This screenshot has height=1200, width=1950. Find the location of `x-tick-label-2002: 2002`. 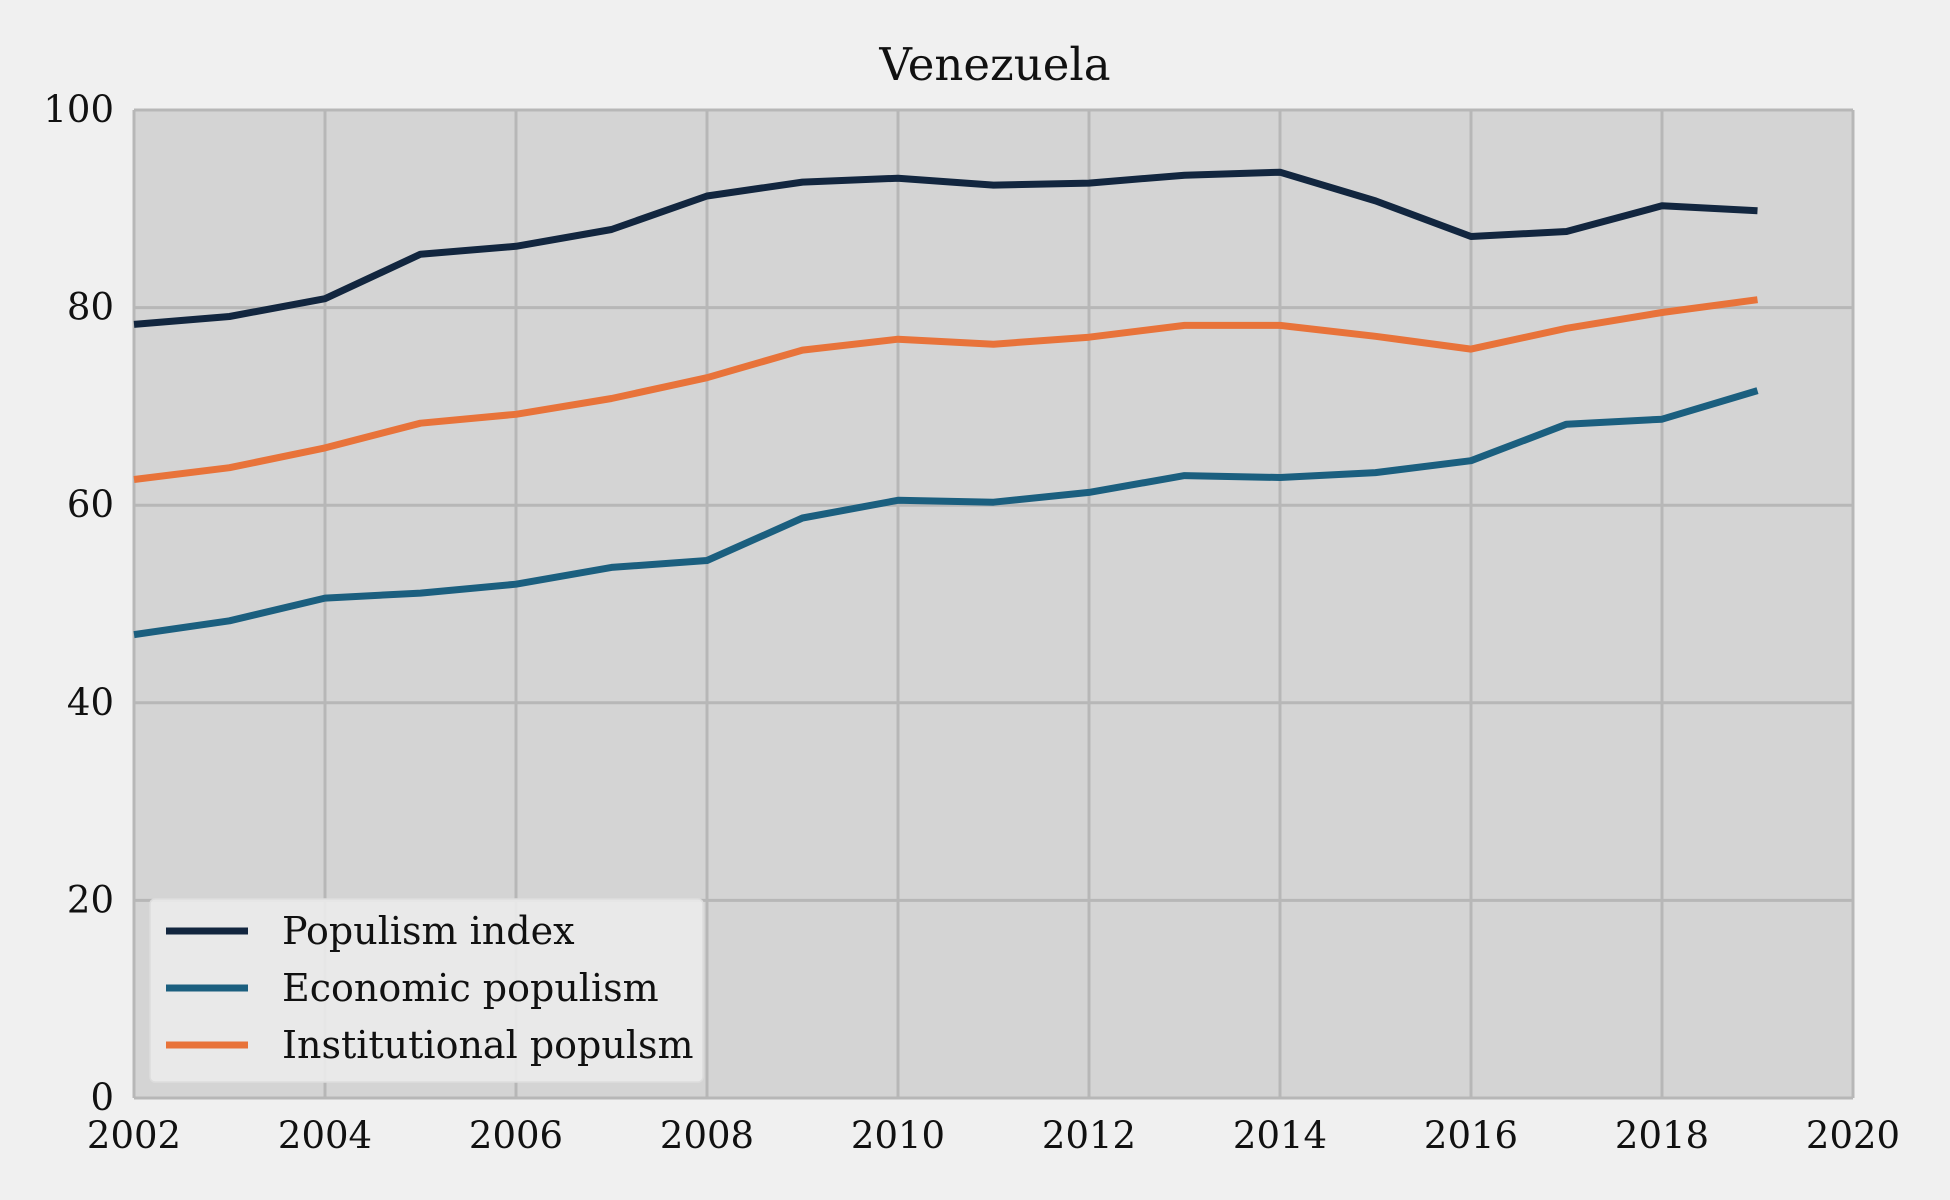

x-tick-label-2002: 2002 is located at coordinates (134, 1135).